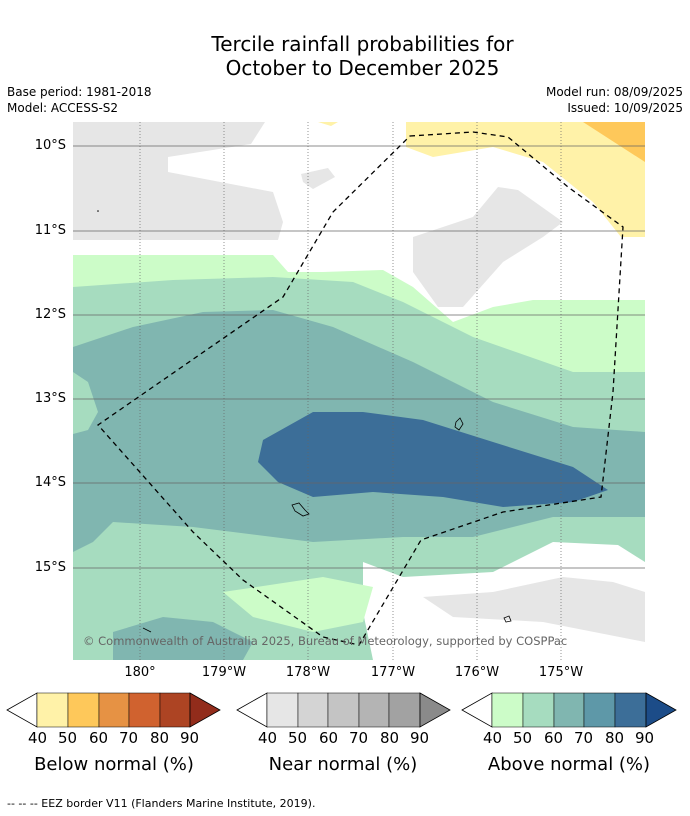 The width and height of the screenshot is (690, 816). I want to click on below-normal-strong, so click(614, 142).